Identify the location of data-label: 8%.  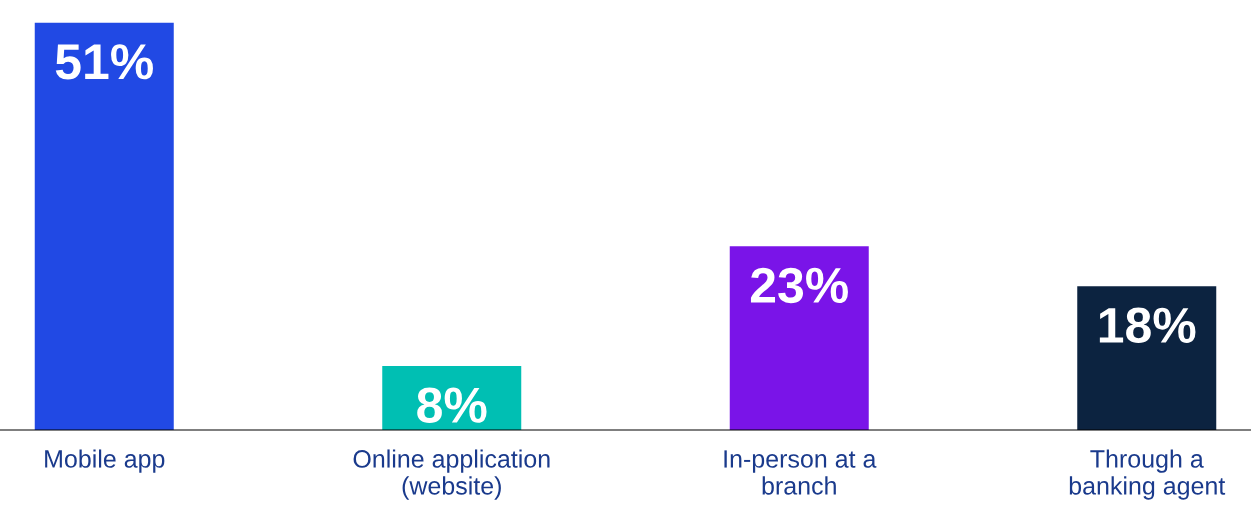
(452, 405).